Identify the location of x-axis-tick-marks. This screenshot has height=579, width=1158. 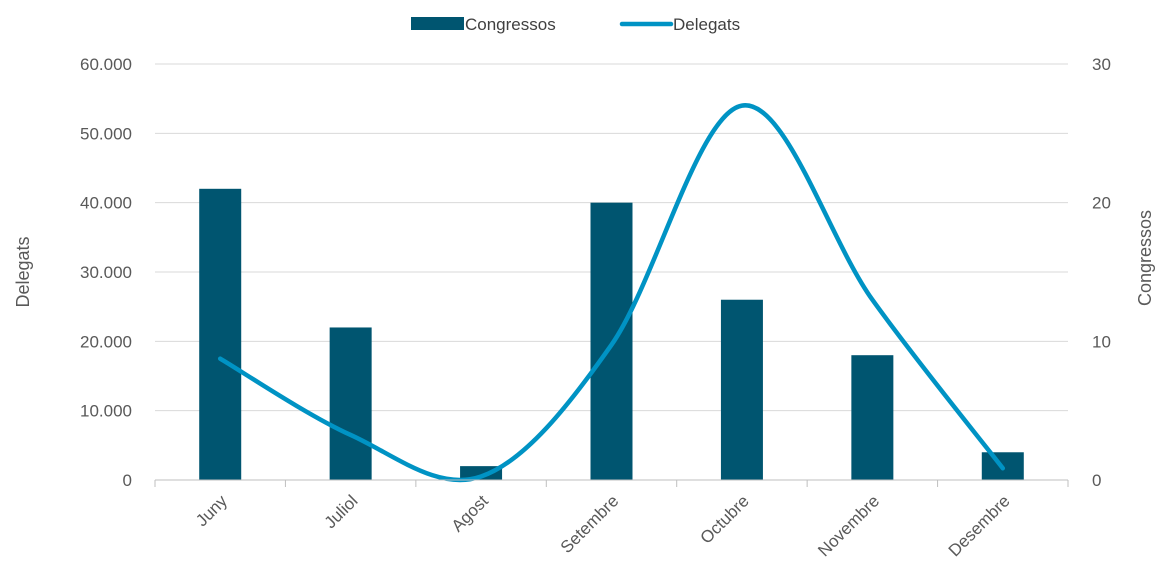
(611, 483).